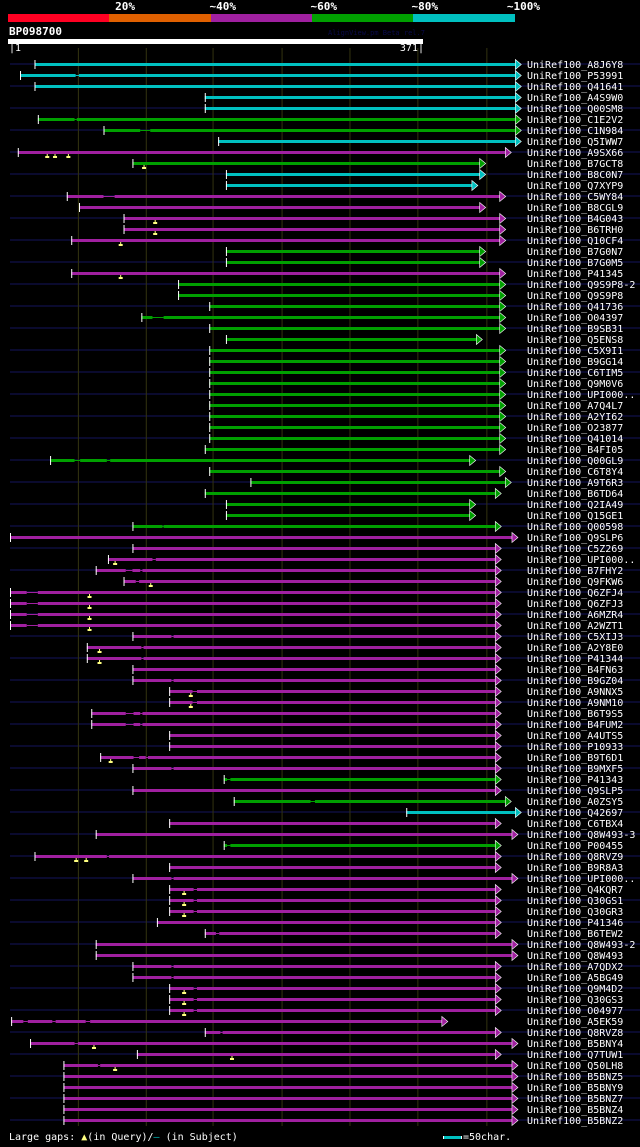 The height and width of the screenshot is (1147, 640). What do you see at coordinates (575, 417) in the screenshot?
I see `hit-label: UniRef100_A2YI62` at bounding box center [575, 417].